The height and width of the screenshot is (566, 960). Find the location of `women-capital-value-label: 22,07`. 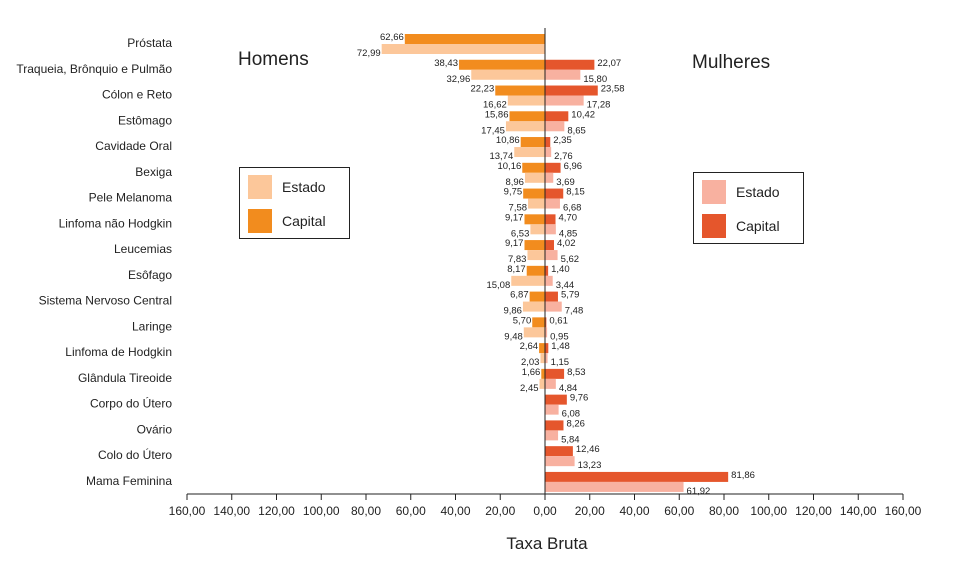

women-capital-value-label: 22,07 is located at coordinates (609, 63).